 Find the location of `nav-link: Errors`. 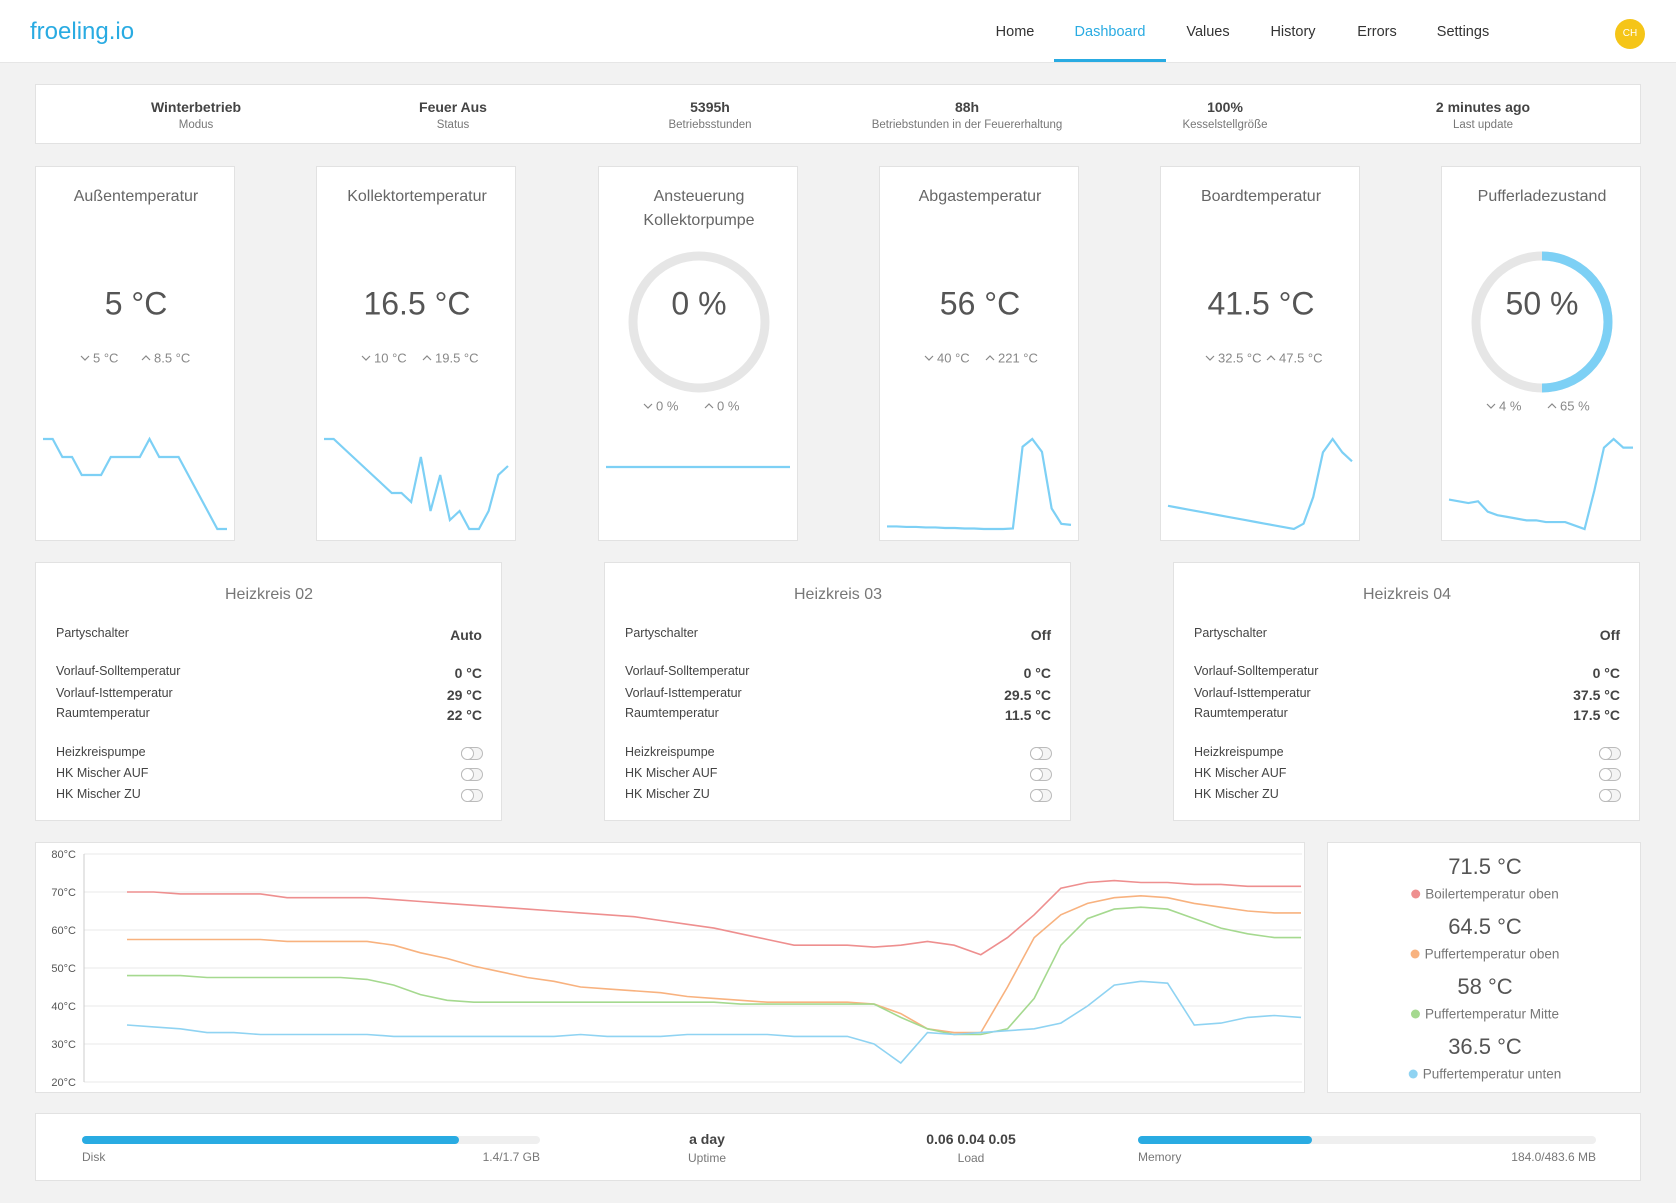

nav-link: Errors is located at coordinates (1377, 32).